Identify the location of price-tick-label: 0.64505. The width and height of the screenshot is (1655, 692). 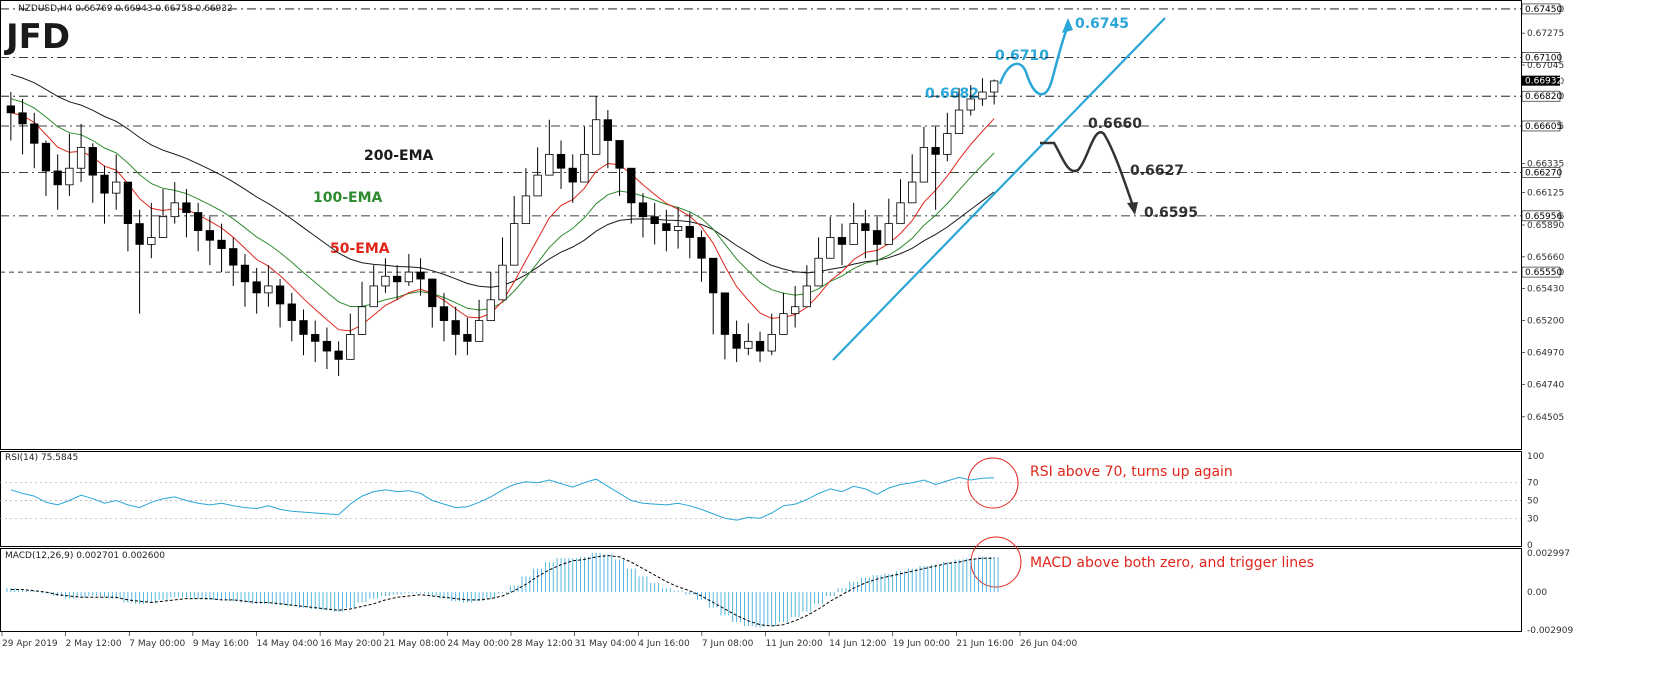
(1545, 418).